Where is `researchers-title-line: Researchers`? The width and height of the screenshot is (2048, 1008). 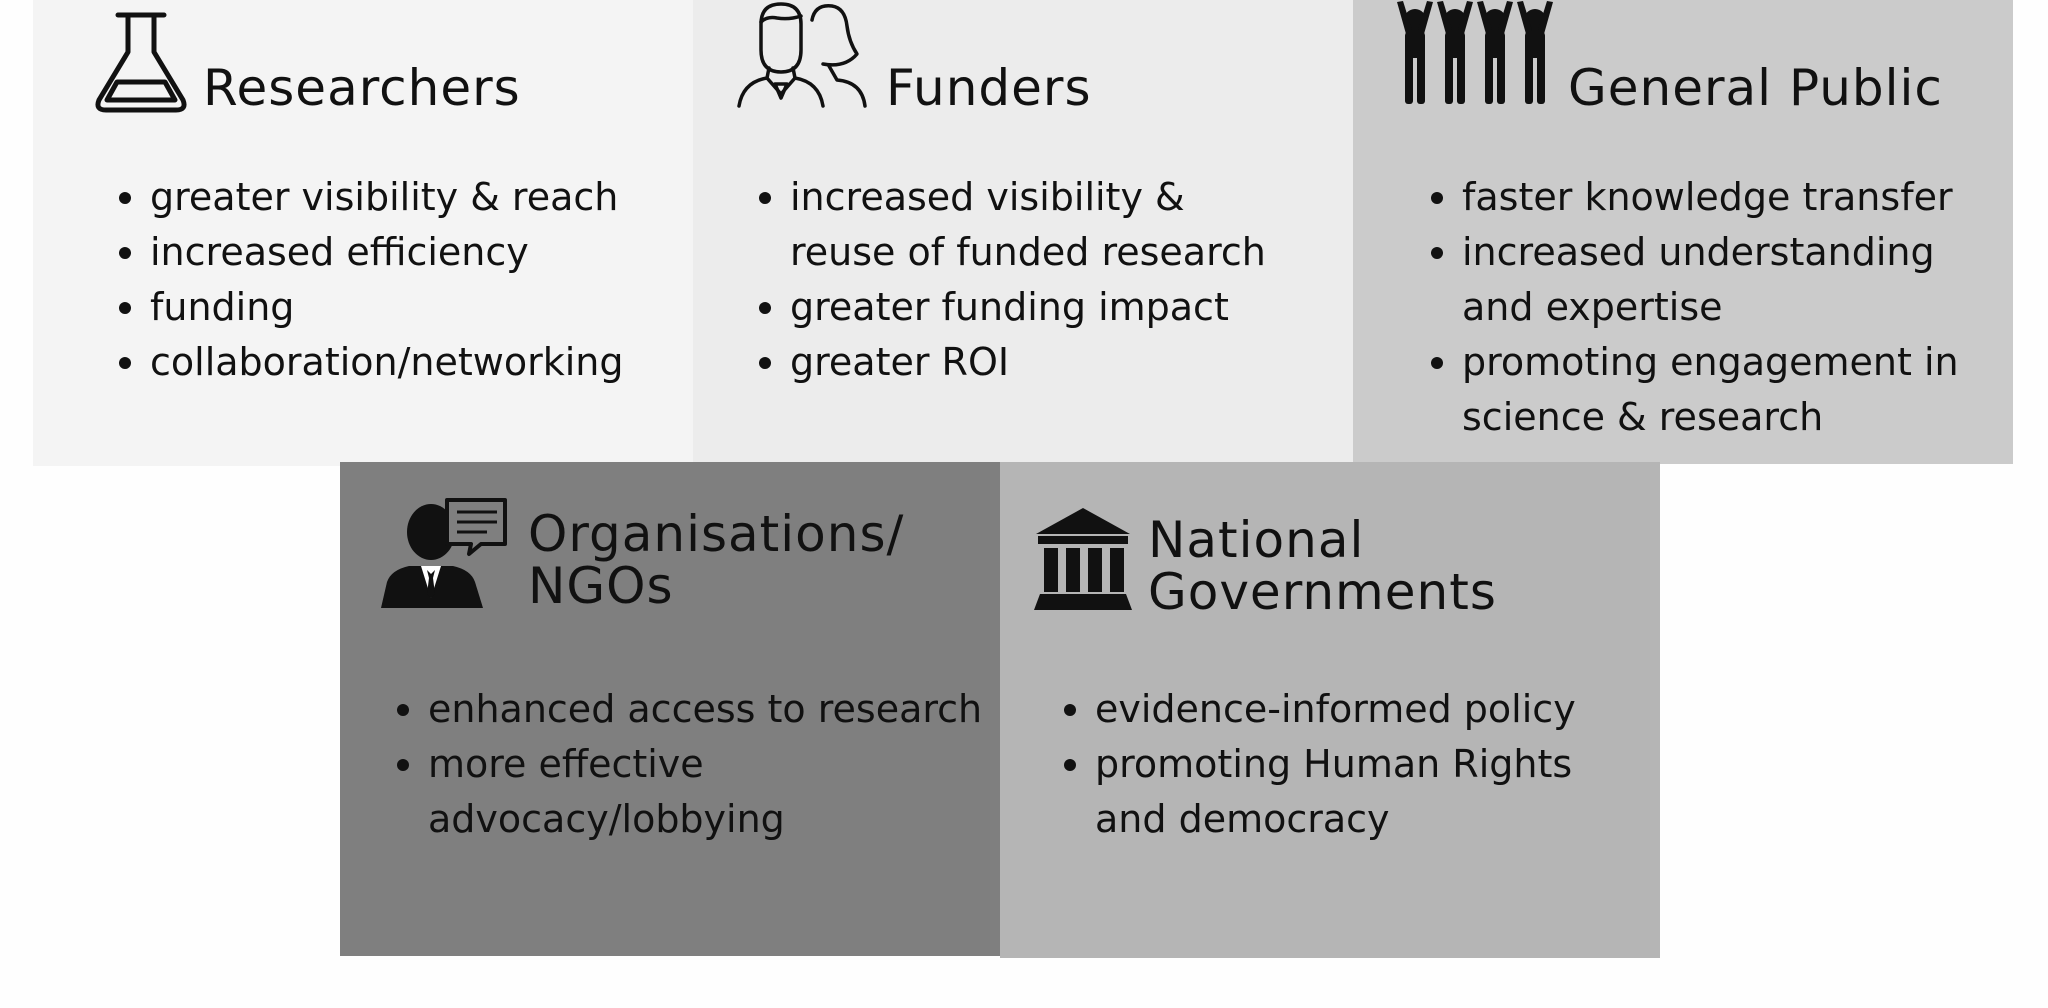 researchers-title-line: Researchers is located at coordinates (362, 88).